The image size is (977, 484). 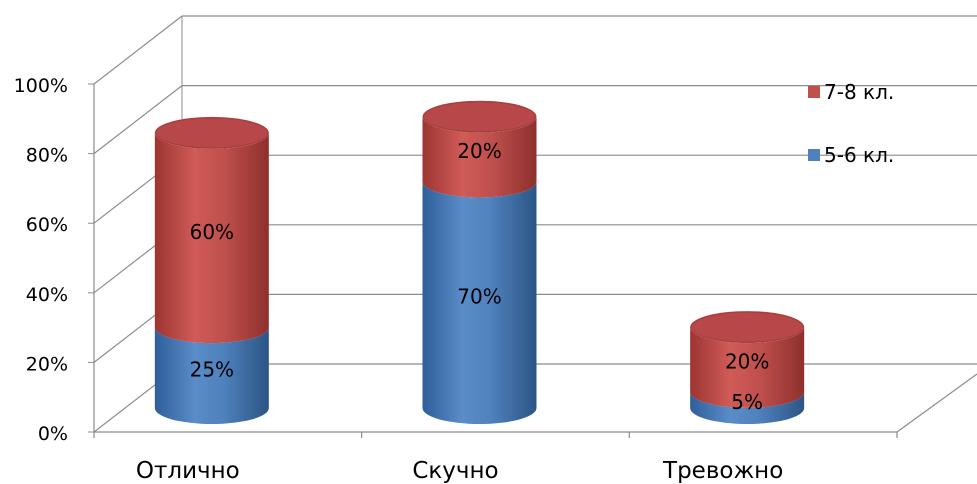 I want to click on y-tick-label: 60%, so click(x=47, y=225).